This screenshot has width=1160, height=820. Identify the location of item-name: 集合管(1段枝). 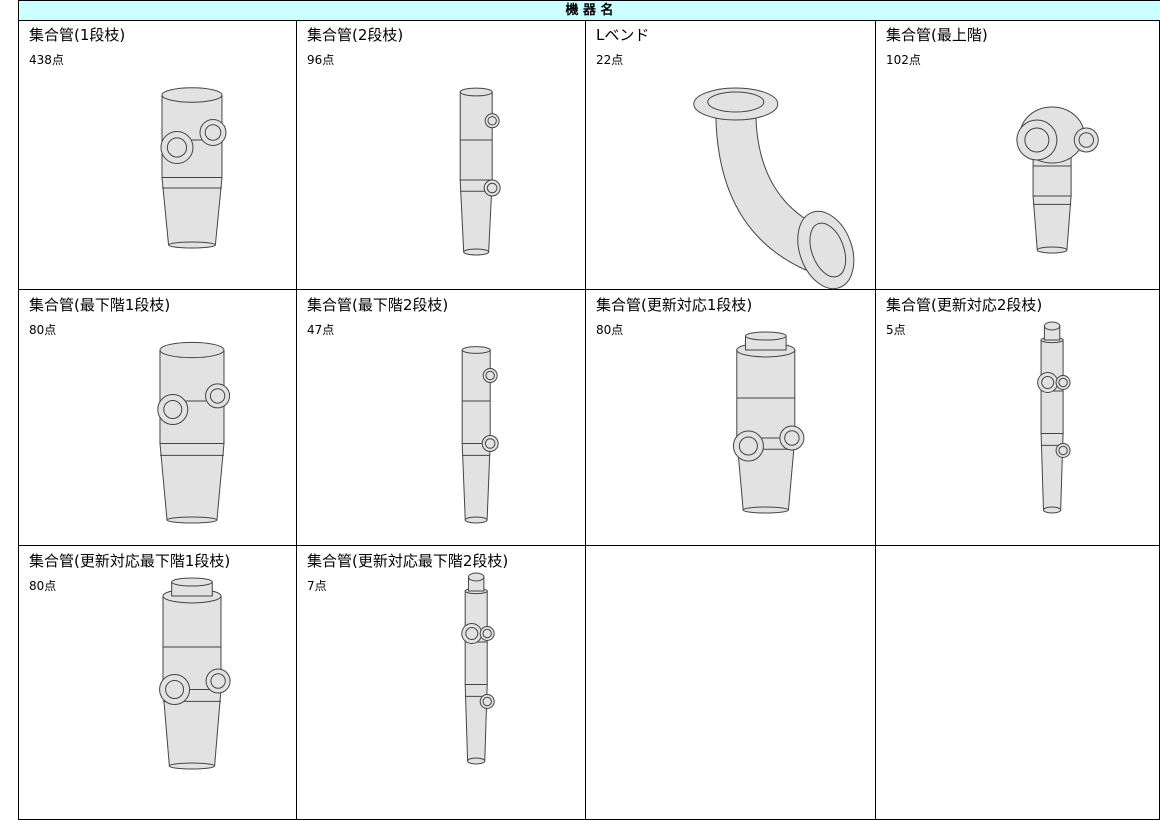
(77, 35).